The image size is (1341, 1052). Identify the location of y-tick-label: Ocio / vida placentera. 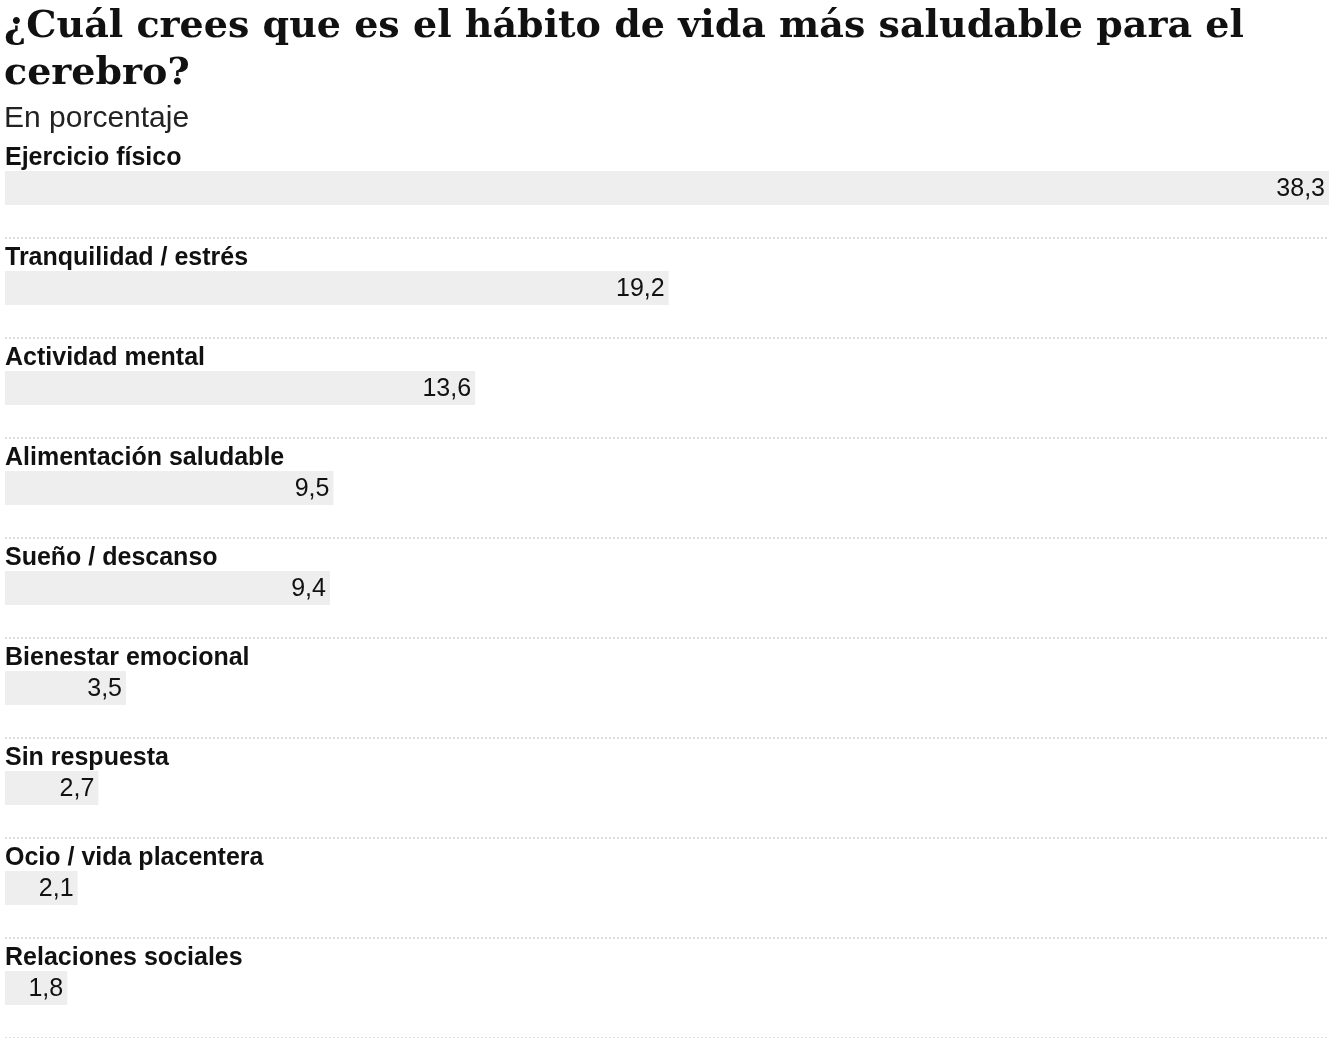
(135, 855).